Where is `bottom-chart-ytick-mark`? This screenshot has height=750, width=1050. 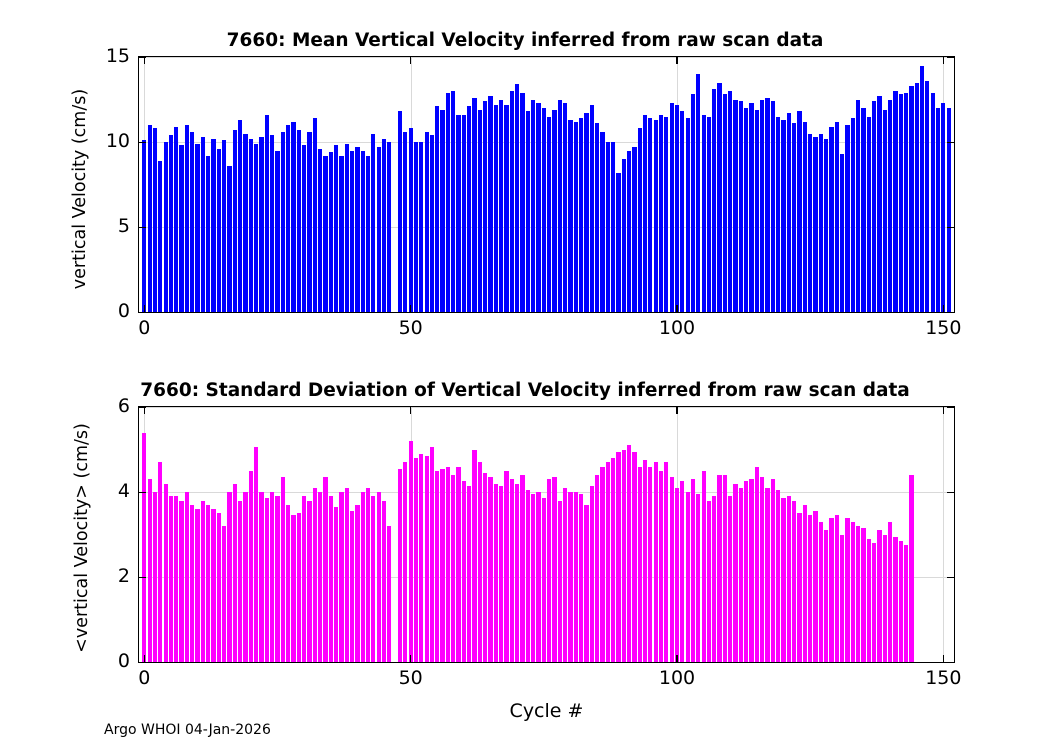
bottom-chart-ytick-mark is located at coordinates (950, 577).